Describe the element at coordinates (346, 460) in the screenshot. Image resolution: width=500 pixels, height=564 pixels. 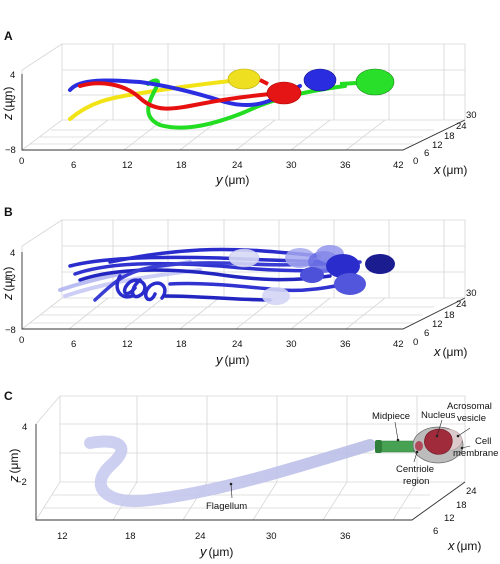
I see `annotation-dots` at that location.